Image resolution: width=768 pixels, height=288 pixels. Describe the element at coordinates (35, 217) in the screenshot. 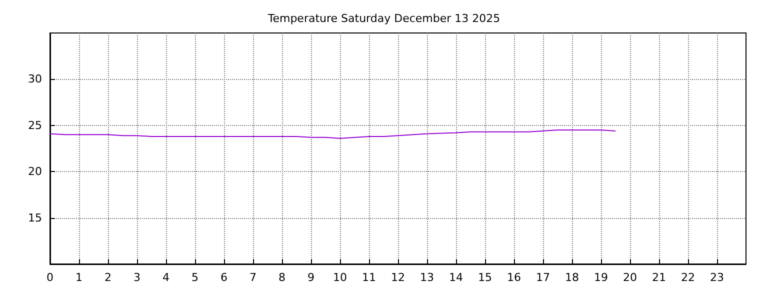

I see `y-tick-label: 15` at that location.